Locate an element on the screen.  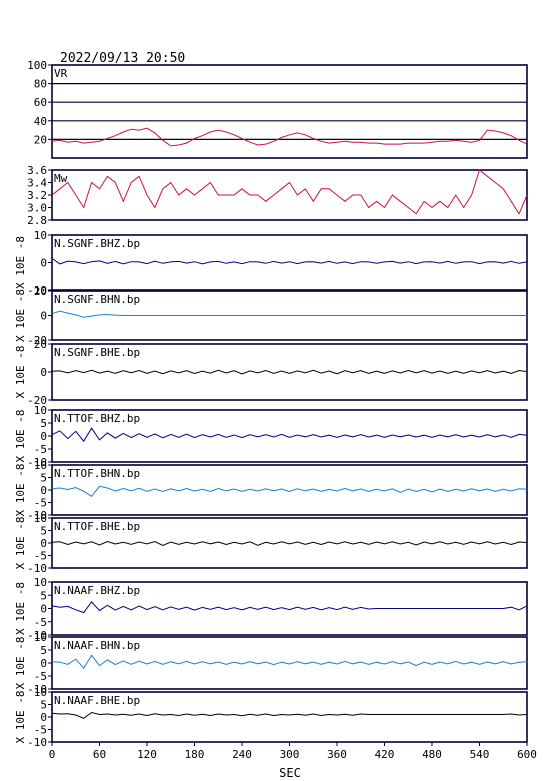
panel-label: N.SGNF.BHZ.bp is located at coordinates (97, 243).